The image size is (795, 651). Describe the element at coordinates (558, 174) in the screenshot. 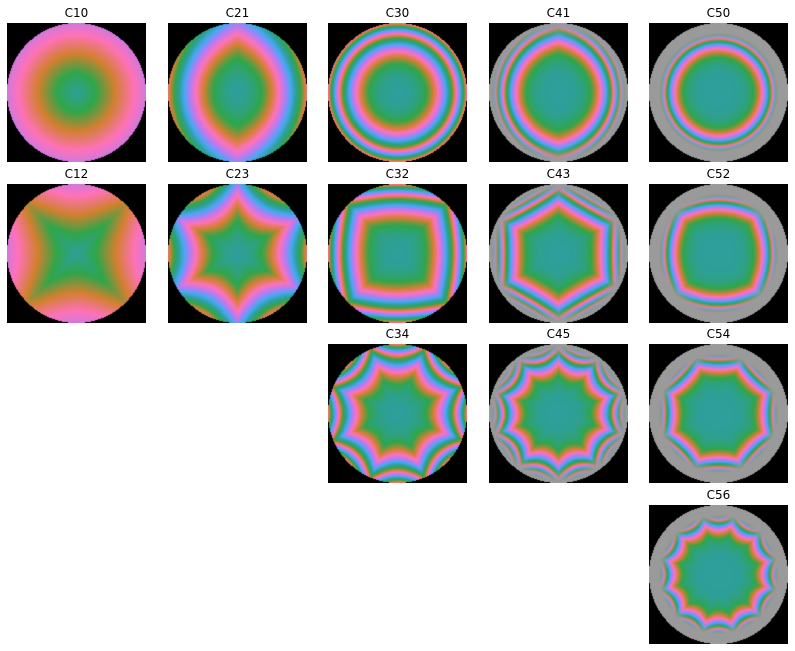

I see `panel-title-c43: C43` at that location.